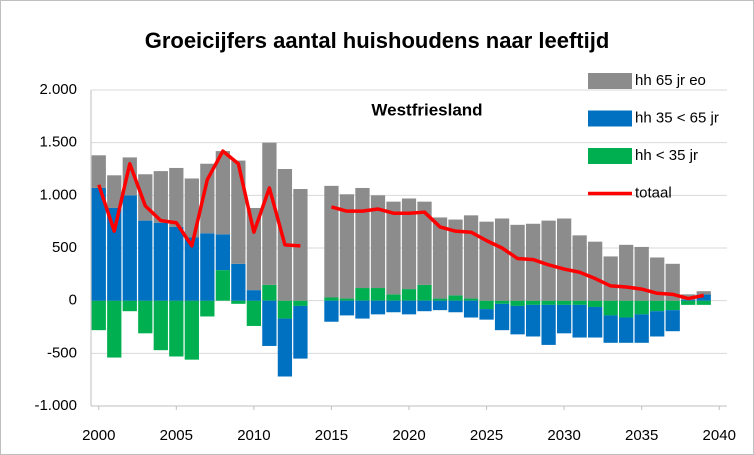 This screenshot has width=754, height=455. I want to click on y-tick-label: 0, so click(73, 300).